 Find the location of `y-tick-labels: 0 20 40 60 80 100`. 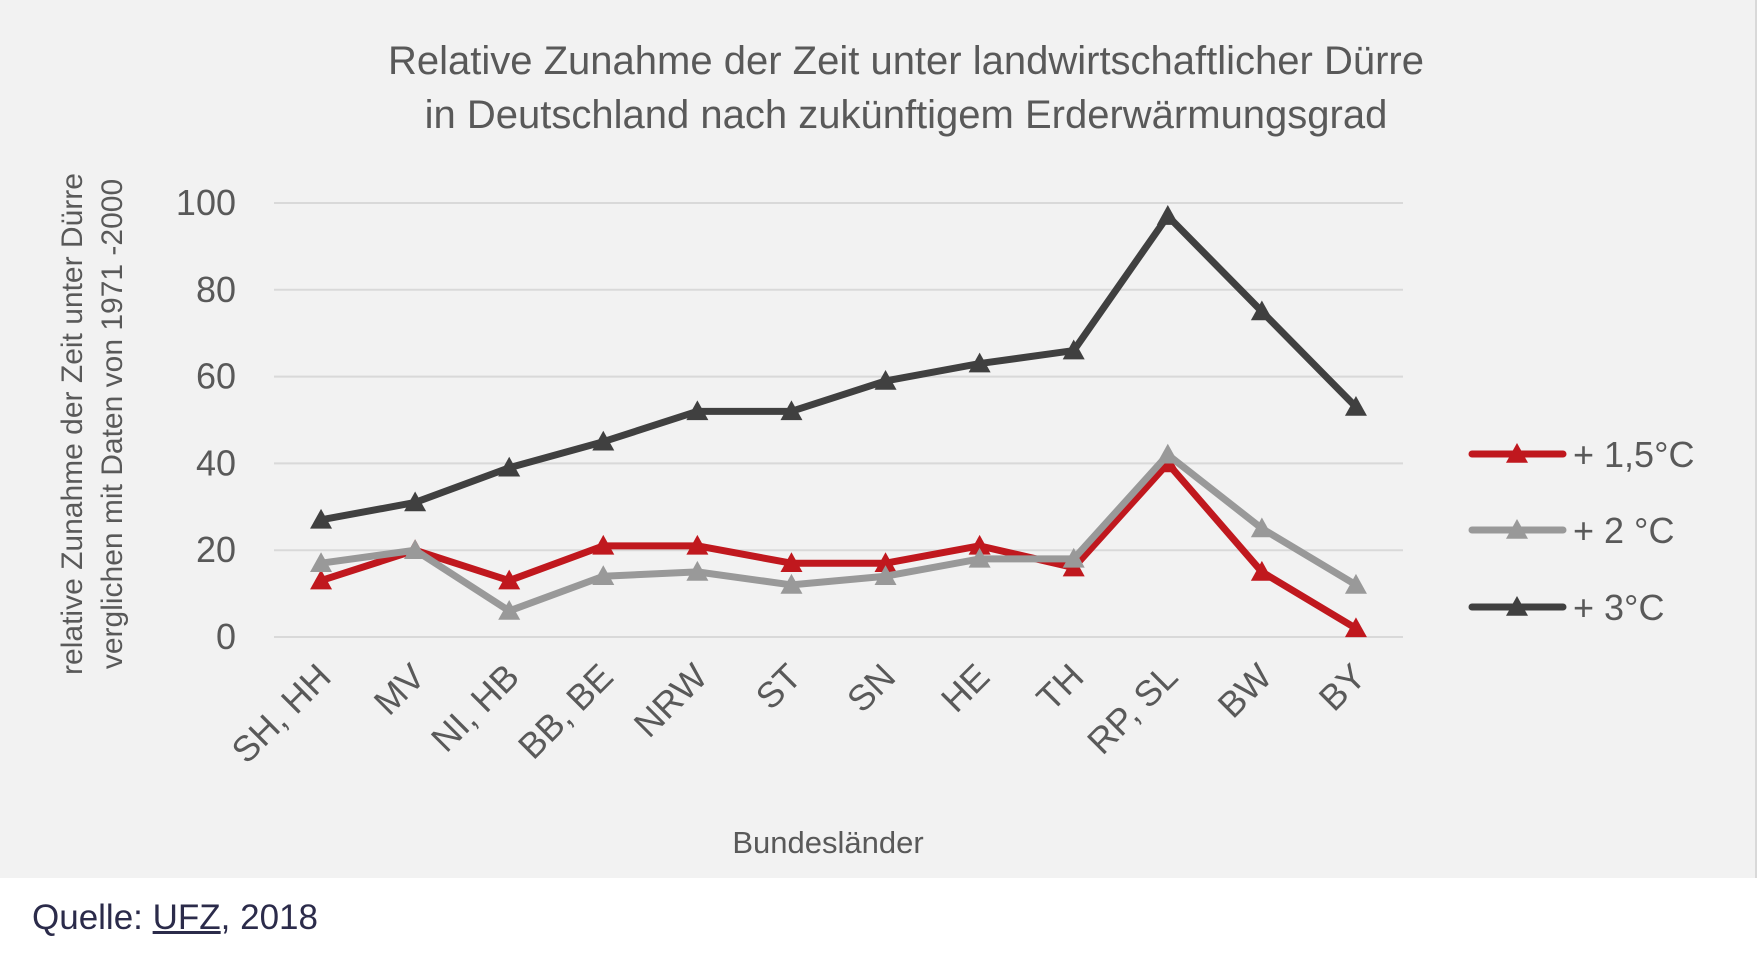

y-tick-labels: 0 20 40 60 80 100 is located at coordinates (206, 419).